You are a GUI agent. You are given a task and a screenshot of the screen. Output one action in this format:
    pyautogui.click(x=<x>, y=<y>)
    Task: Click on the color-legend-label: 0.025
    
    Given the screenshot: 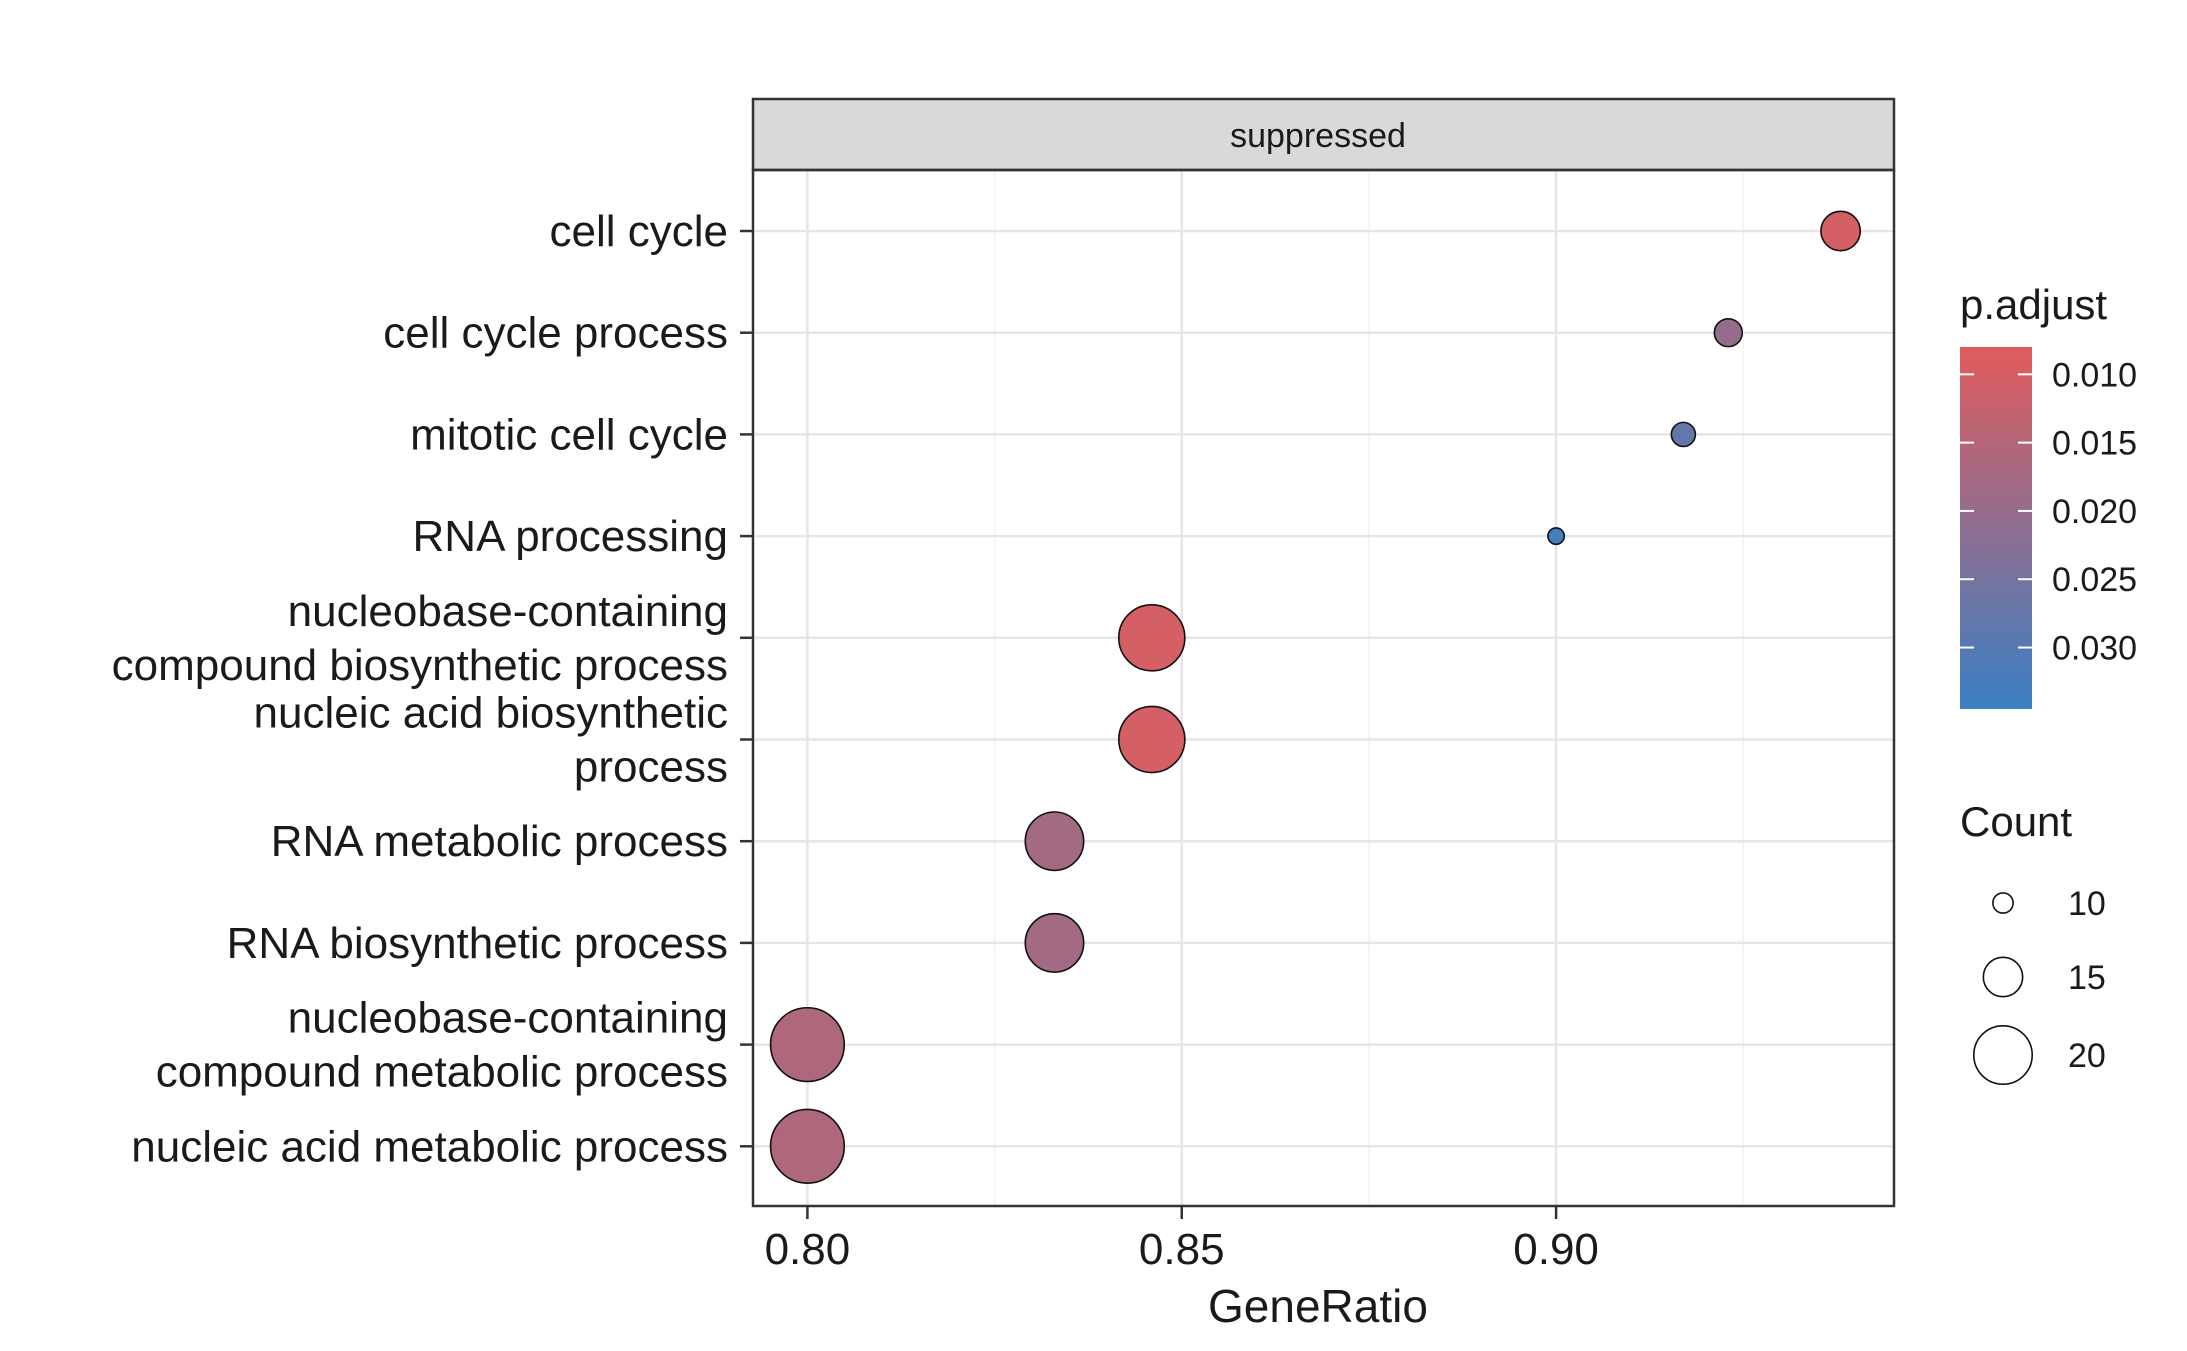 What is the action you would take?
    pyautogui.click(x=2094, y=580)
    